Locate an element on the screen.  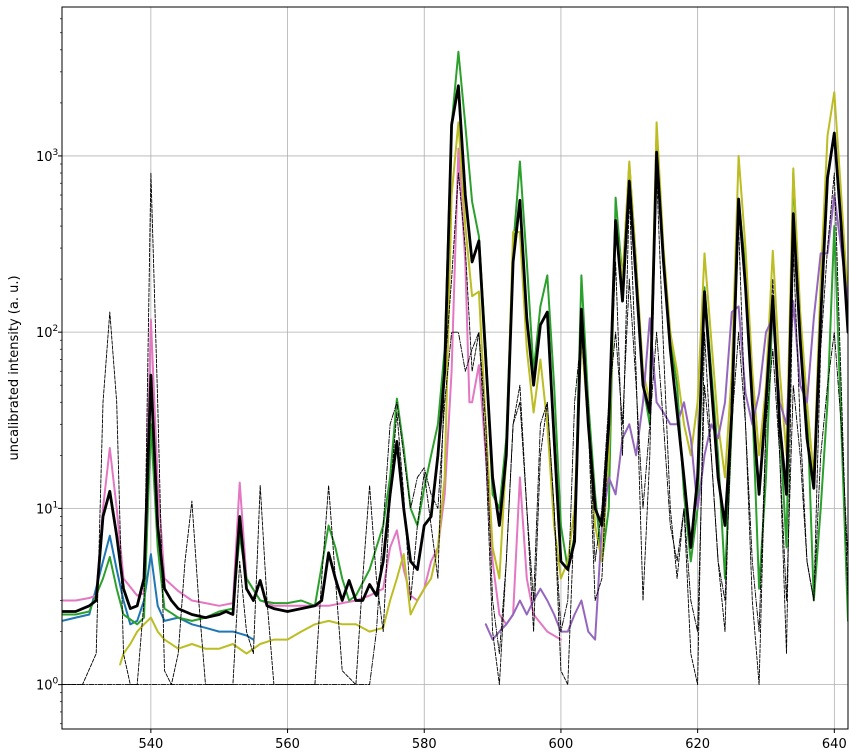
y-tick-label: 10¹ is located at coordinates (47, 508).